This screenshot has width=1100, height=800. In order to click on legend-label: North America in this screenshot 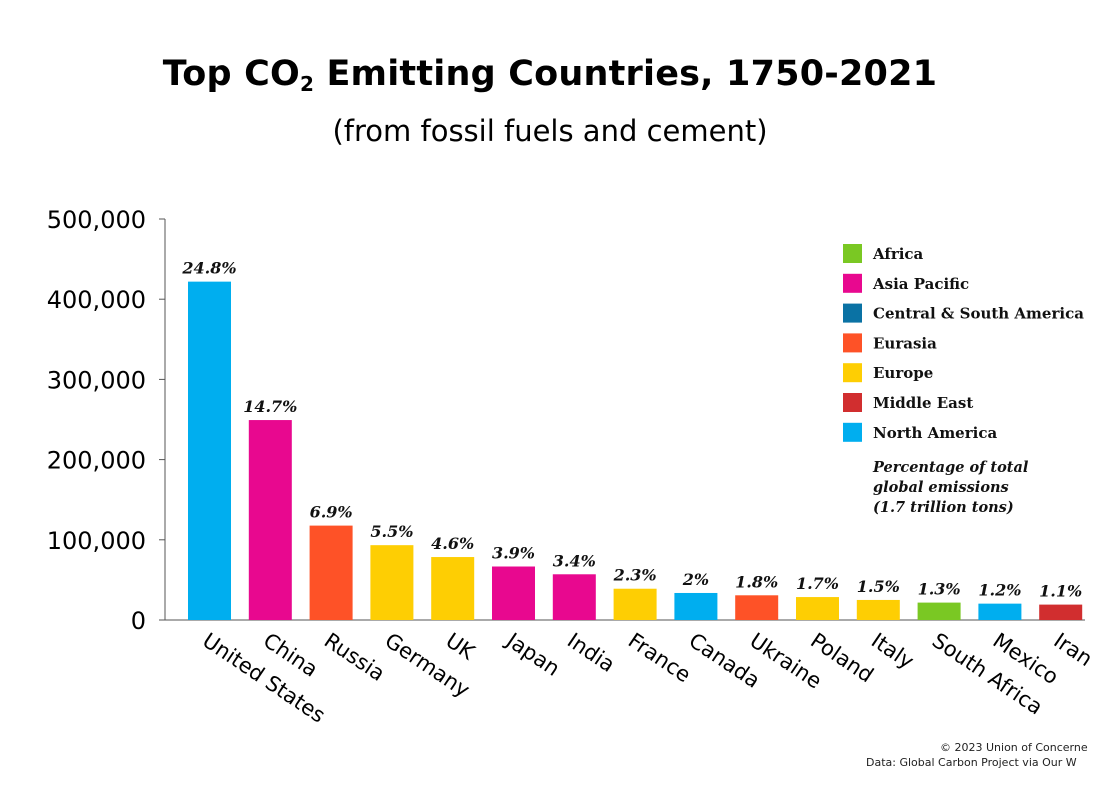, I will do `click(935, 433)`.